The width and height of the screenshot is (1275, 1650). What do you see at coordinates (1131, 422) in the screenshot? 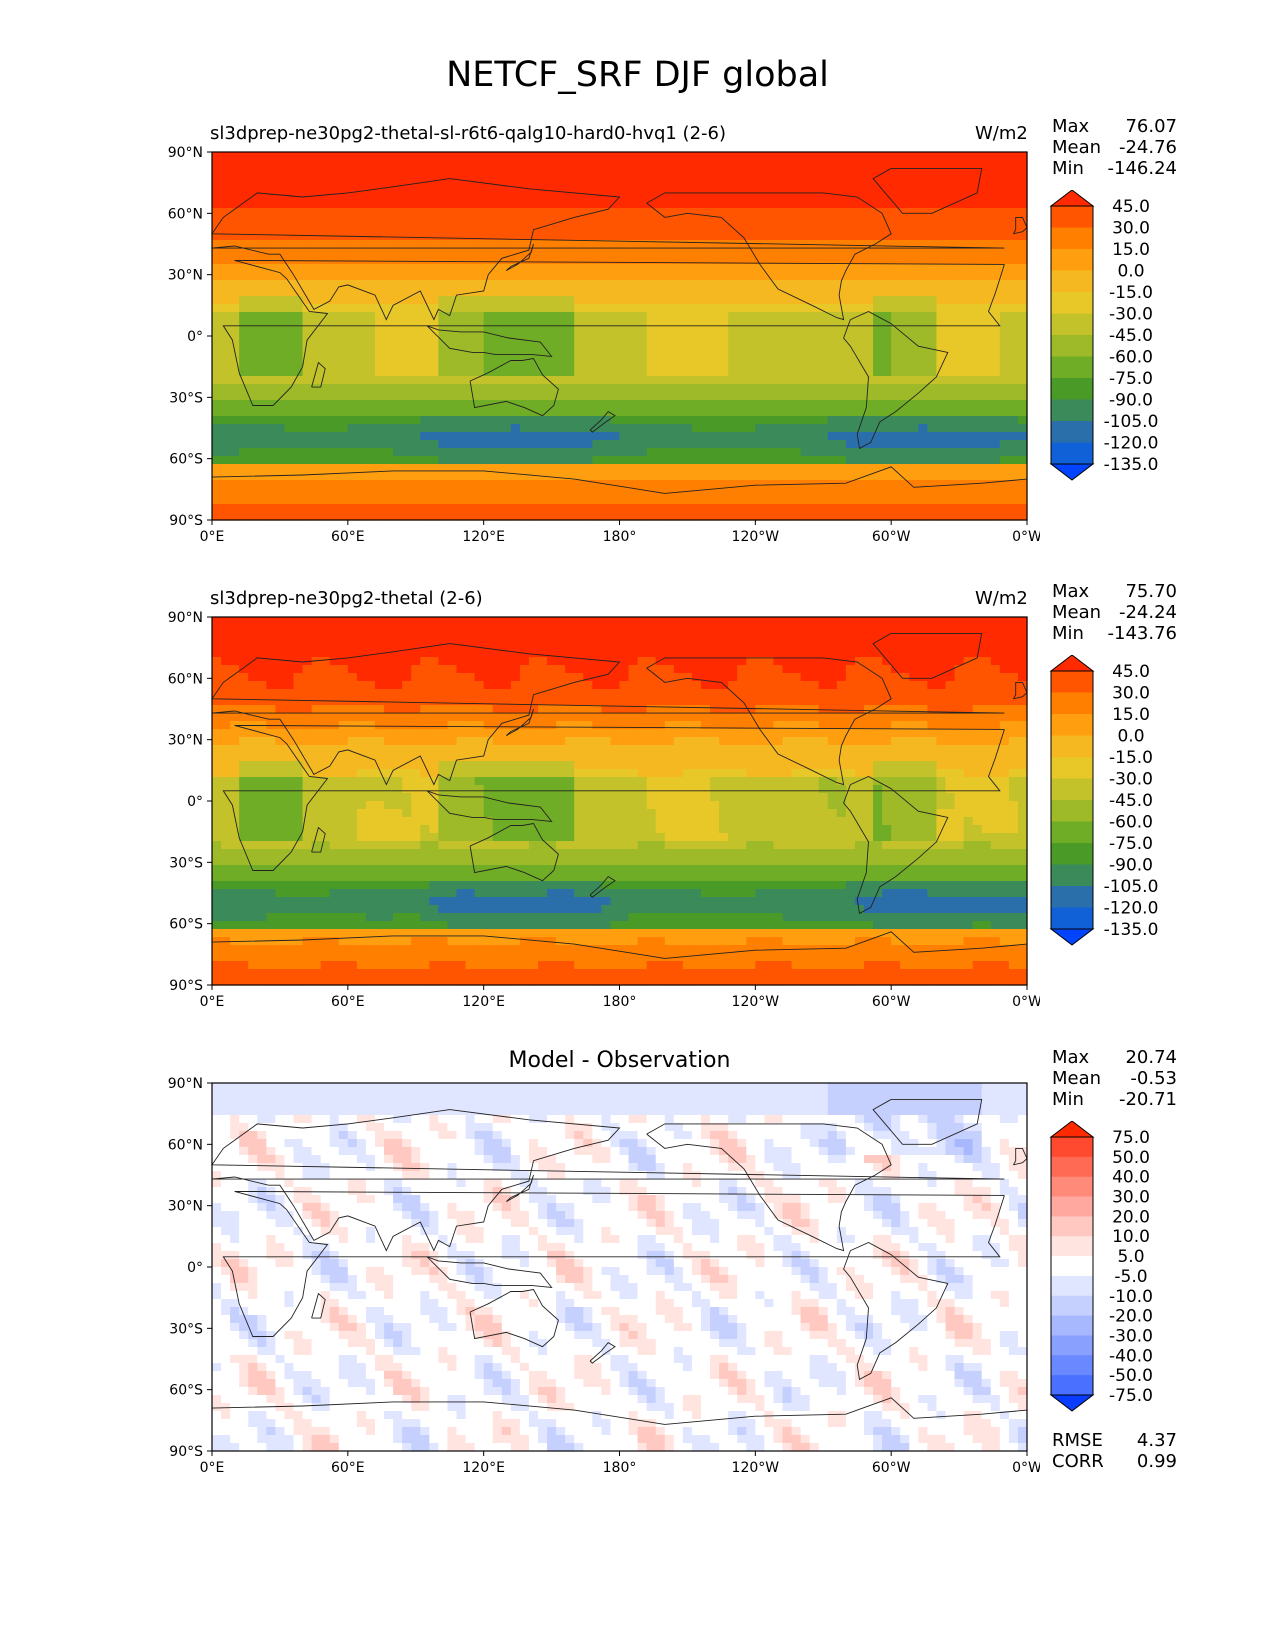
I see `colorbar-label: -105.0` at bounding box center [1131, 422].